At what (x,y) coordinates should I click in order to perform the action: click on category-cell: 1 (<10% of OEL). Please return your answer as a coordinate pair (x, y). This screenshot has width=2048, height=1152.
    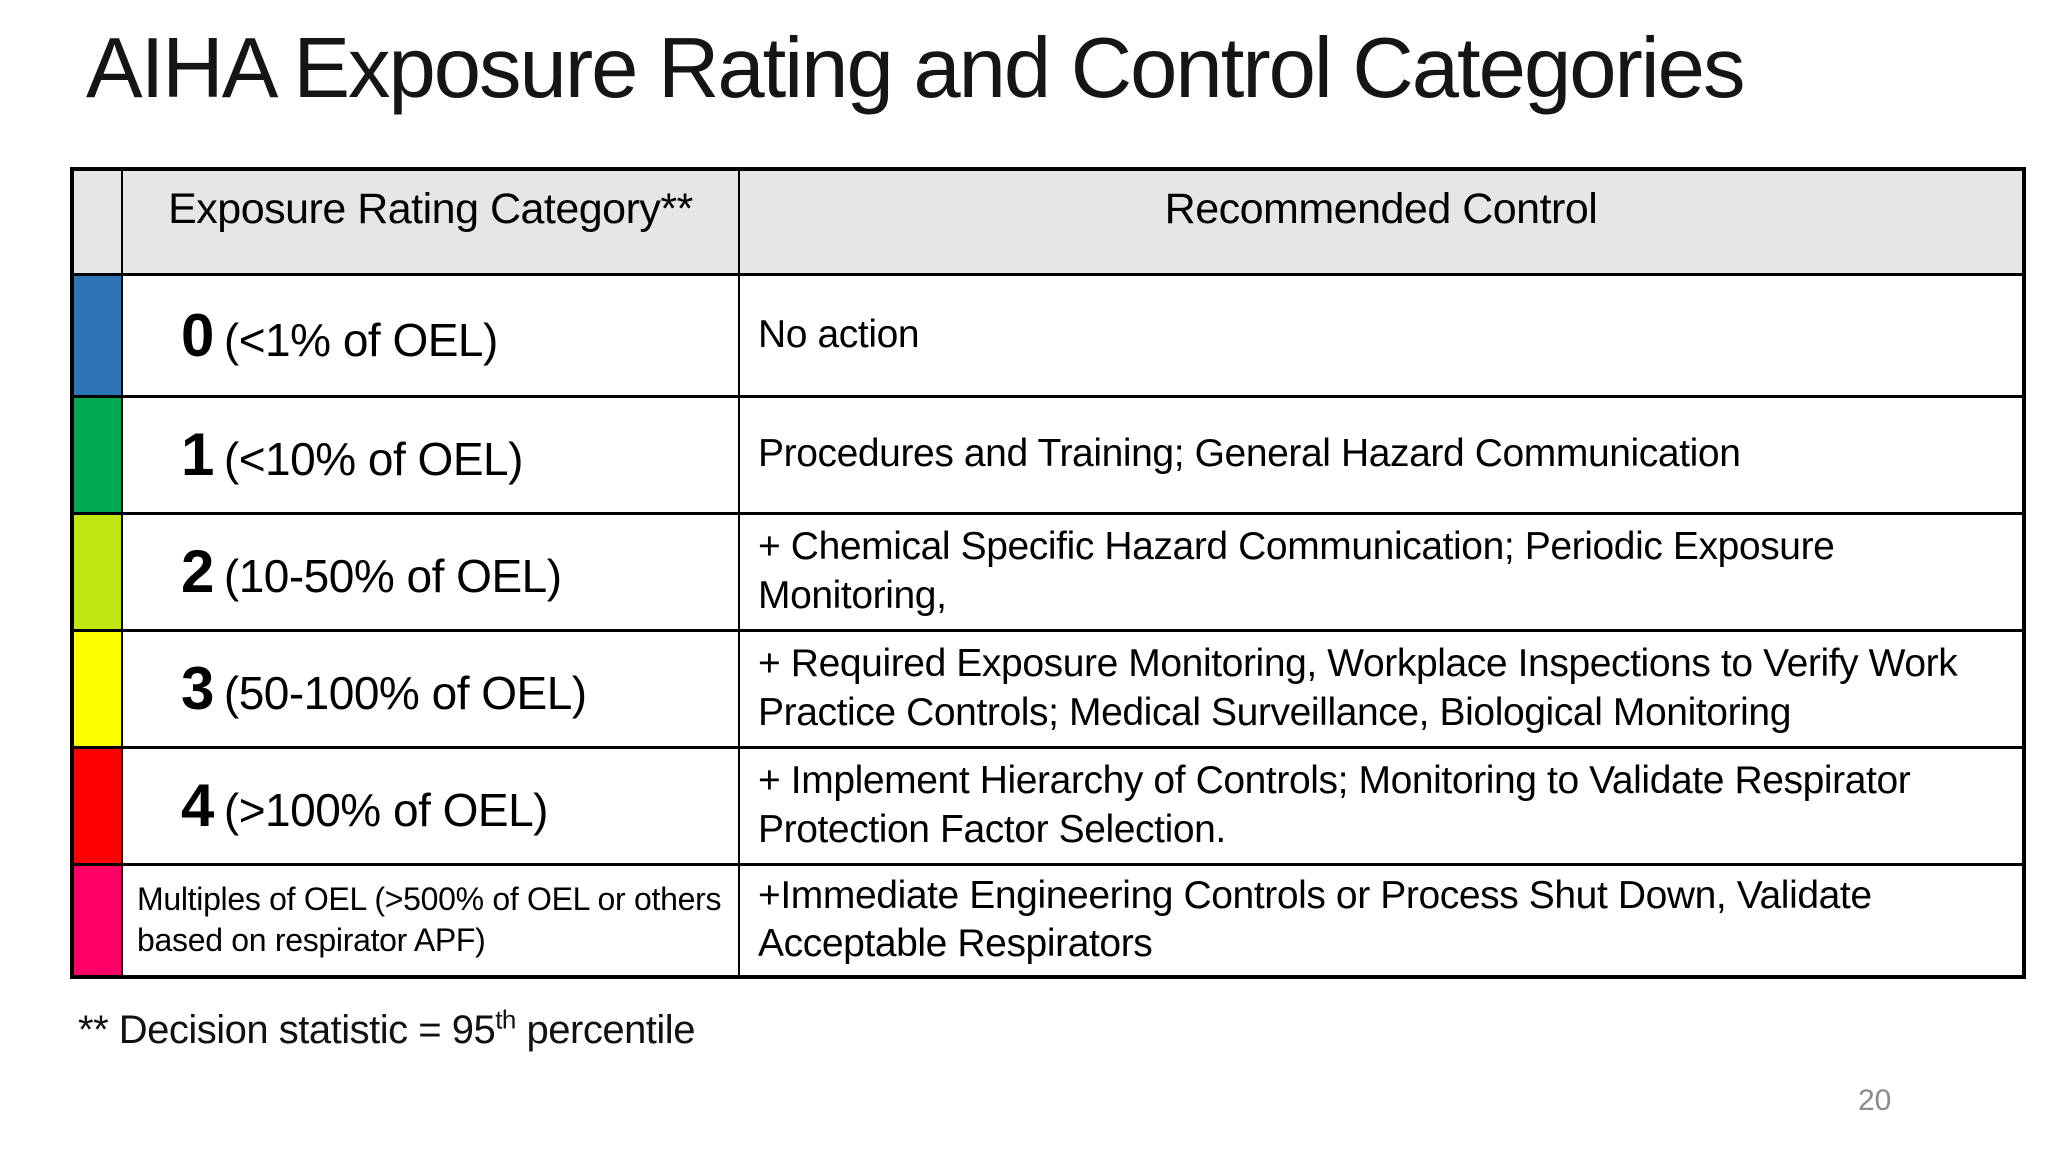
    Looking at the image, I should click on (430, 454).